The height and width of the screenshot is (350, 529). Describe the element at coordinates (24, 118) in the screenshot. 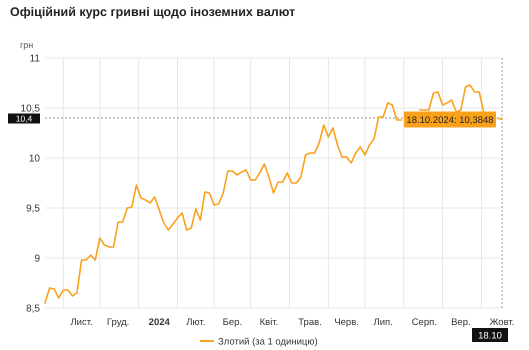

I see `ref-line-label: 10,4` at that location.